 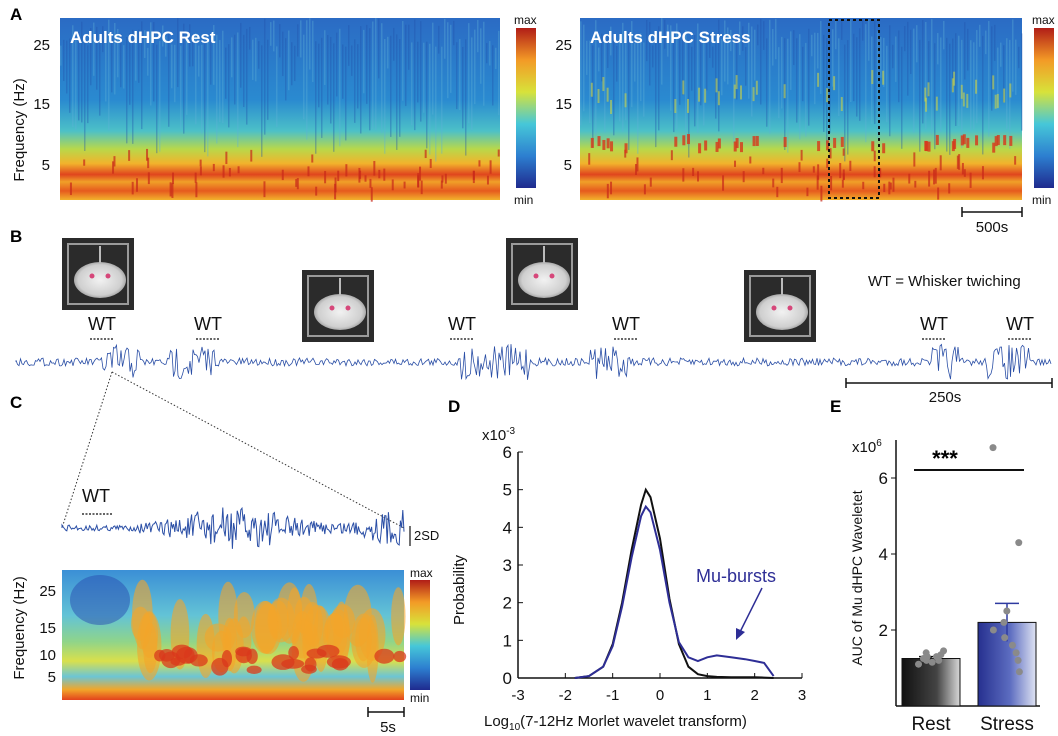 I want to click on spectrogram-rest, so click(x=280, y=109).